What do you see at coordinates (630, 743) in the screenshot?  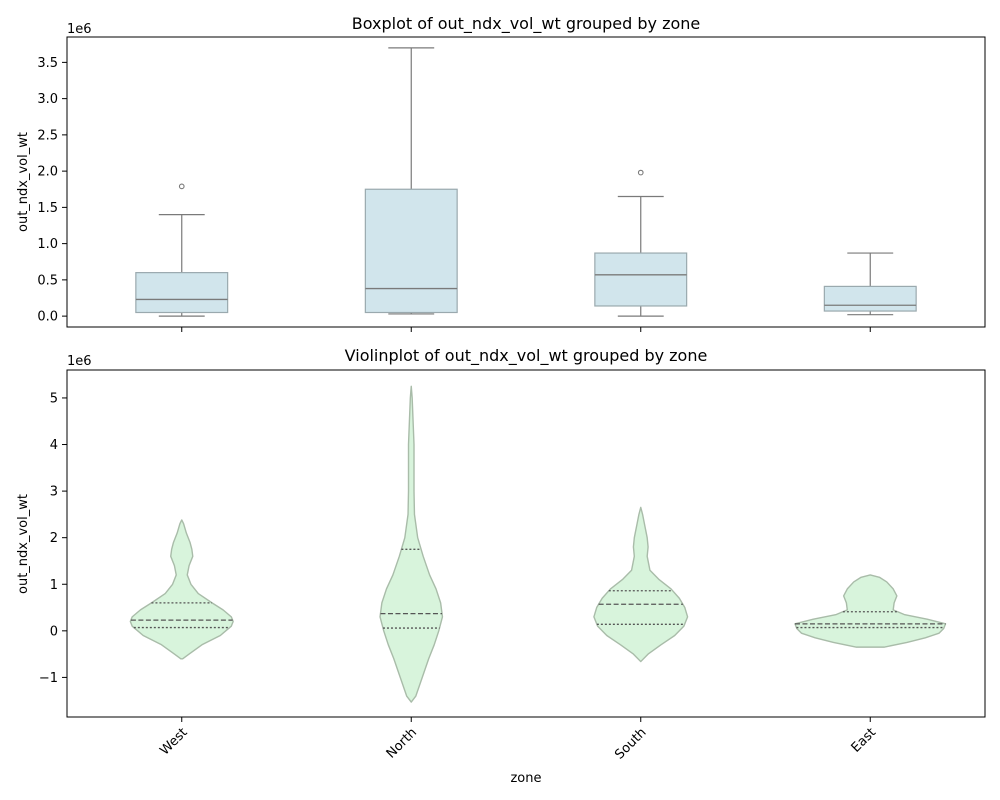 I see `x-tick-label-south: South` at bounding box center [630, 743].